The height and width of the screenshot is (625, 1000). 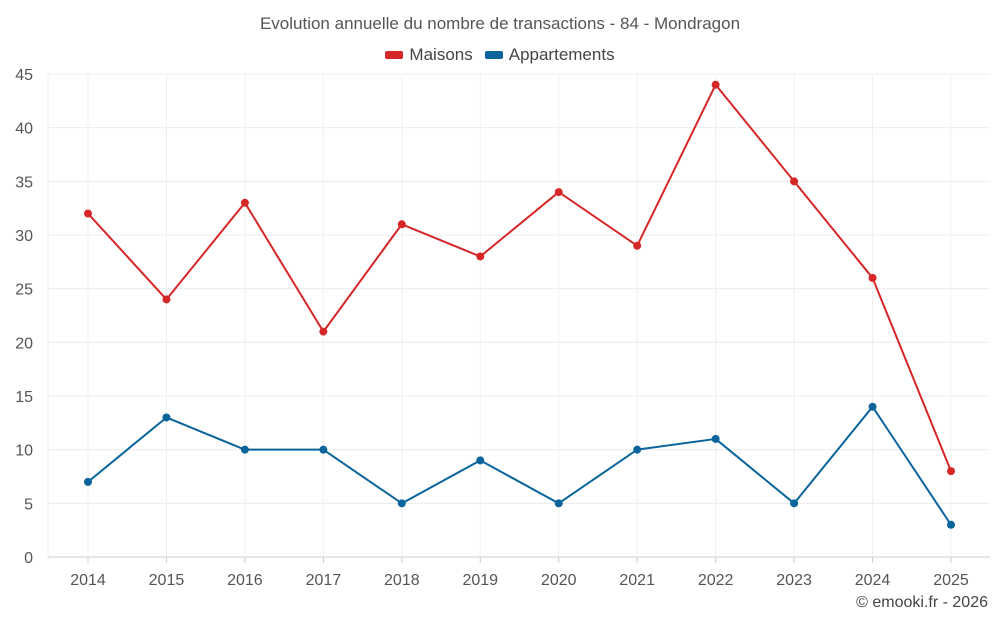 I want to click on y-tick-label: 10, so click(x=24, y=451).